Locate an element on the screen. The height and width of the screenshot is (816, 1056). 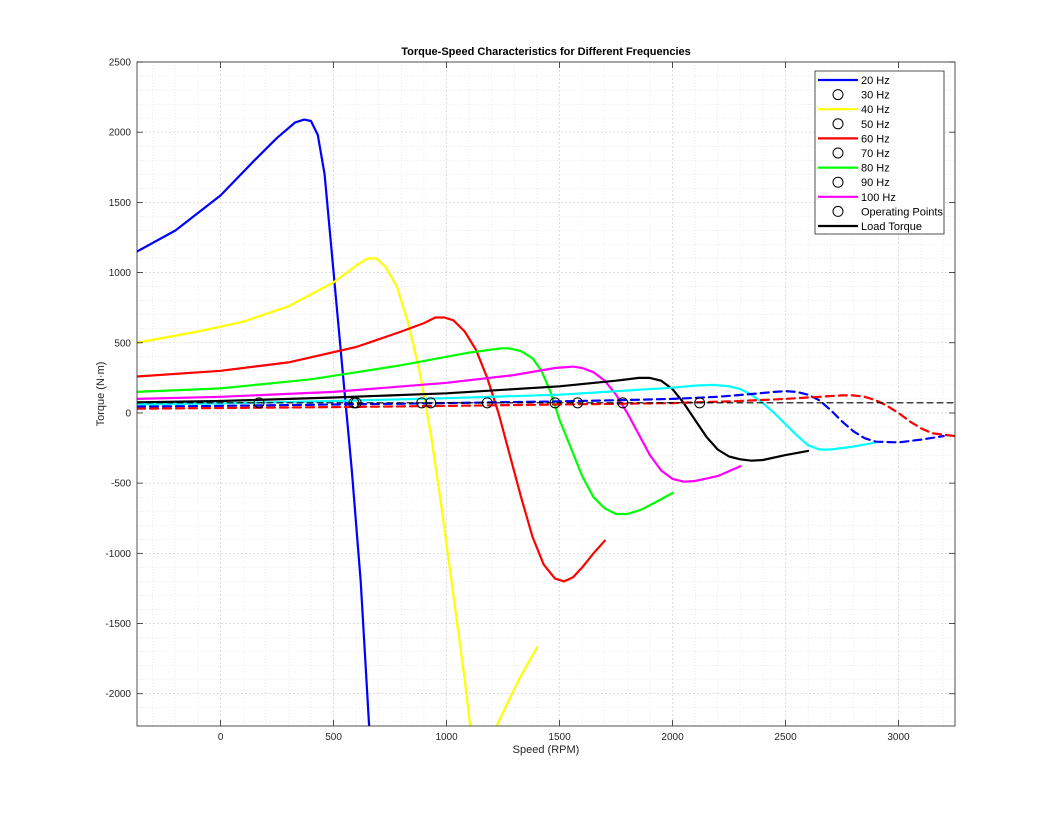
legend-label: 100 Hz is located at coordinates (878, 198).